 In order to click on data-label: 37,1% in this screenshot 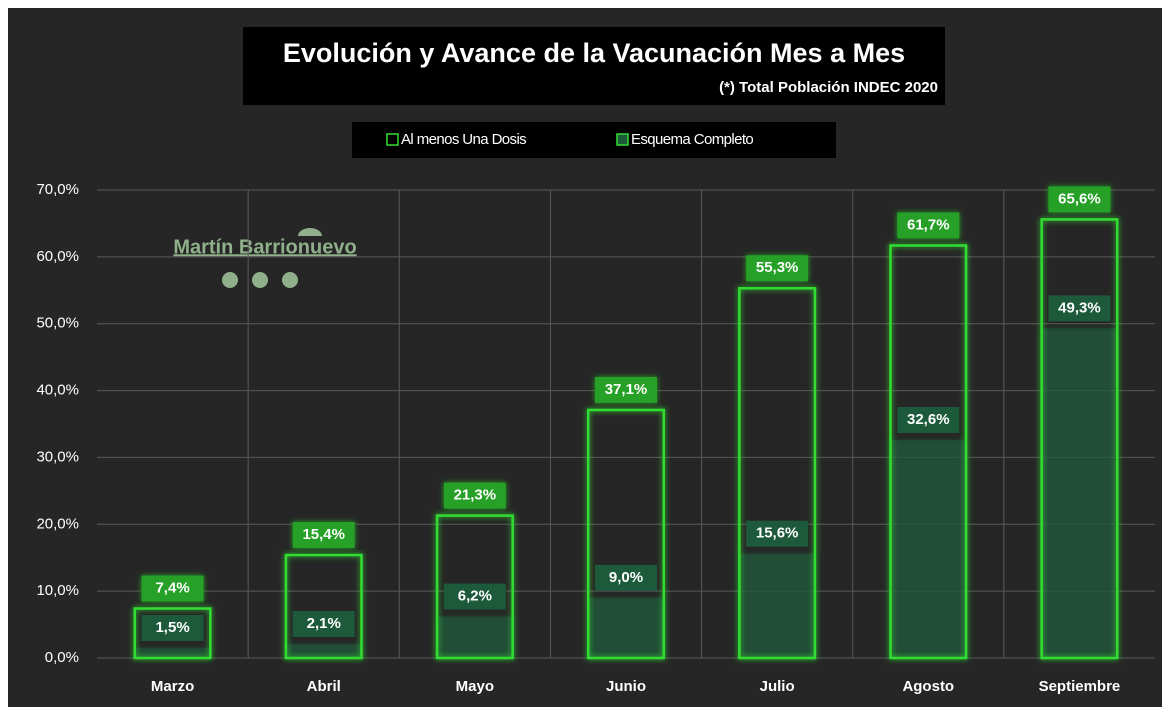, I will do `click(626, 389)`.